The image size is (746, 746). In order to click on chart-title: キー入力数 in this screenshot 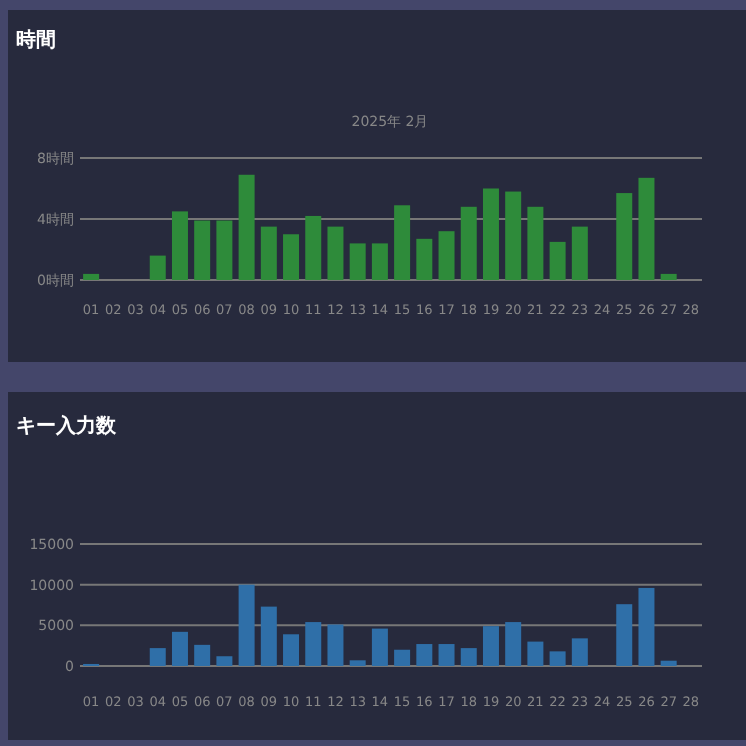, I will do `click(67, 426)`.